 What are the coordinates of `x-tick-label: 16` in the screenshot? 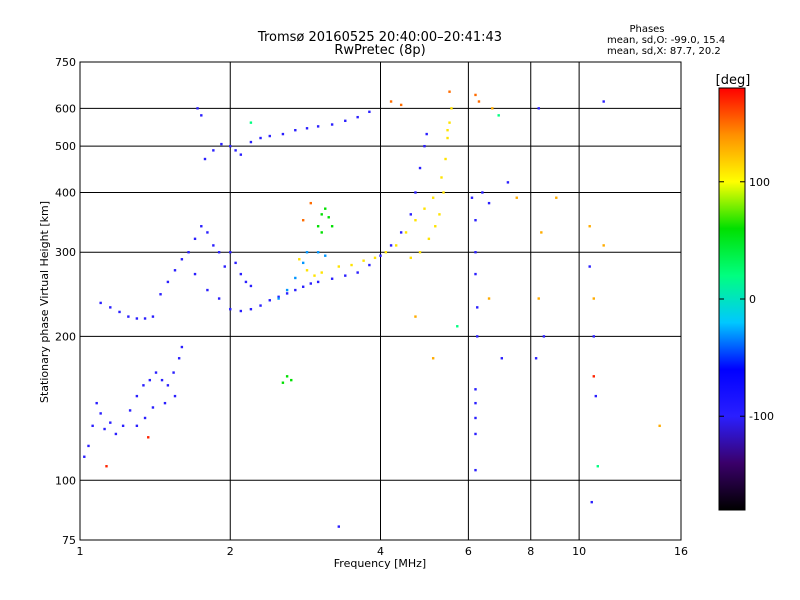 It's located at (681, 551).